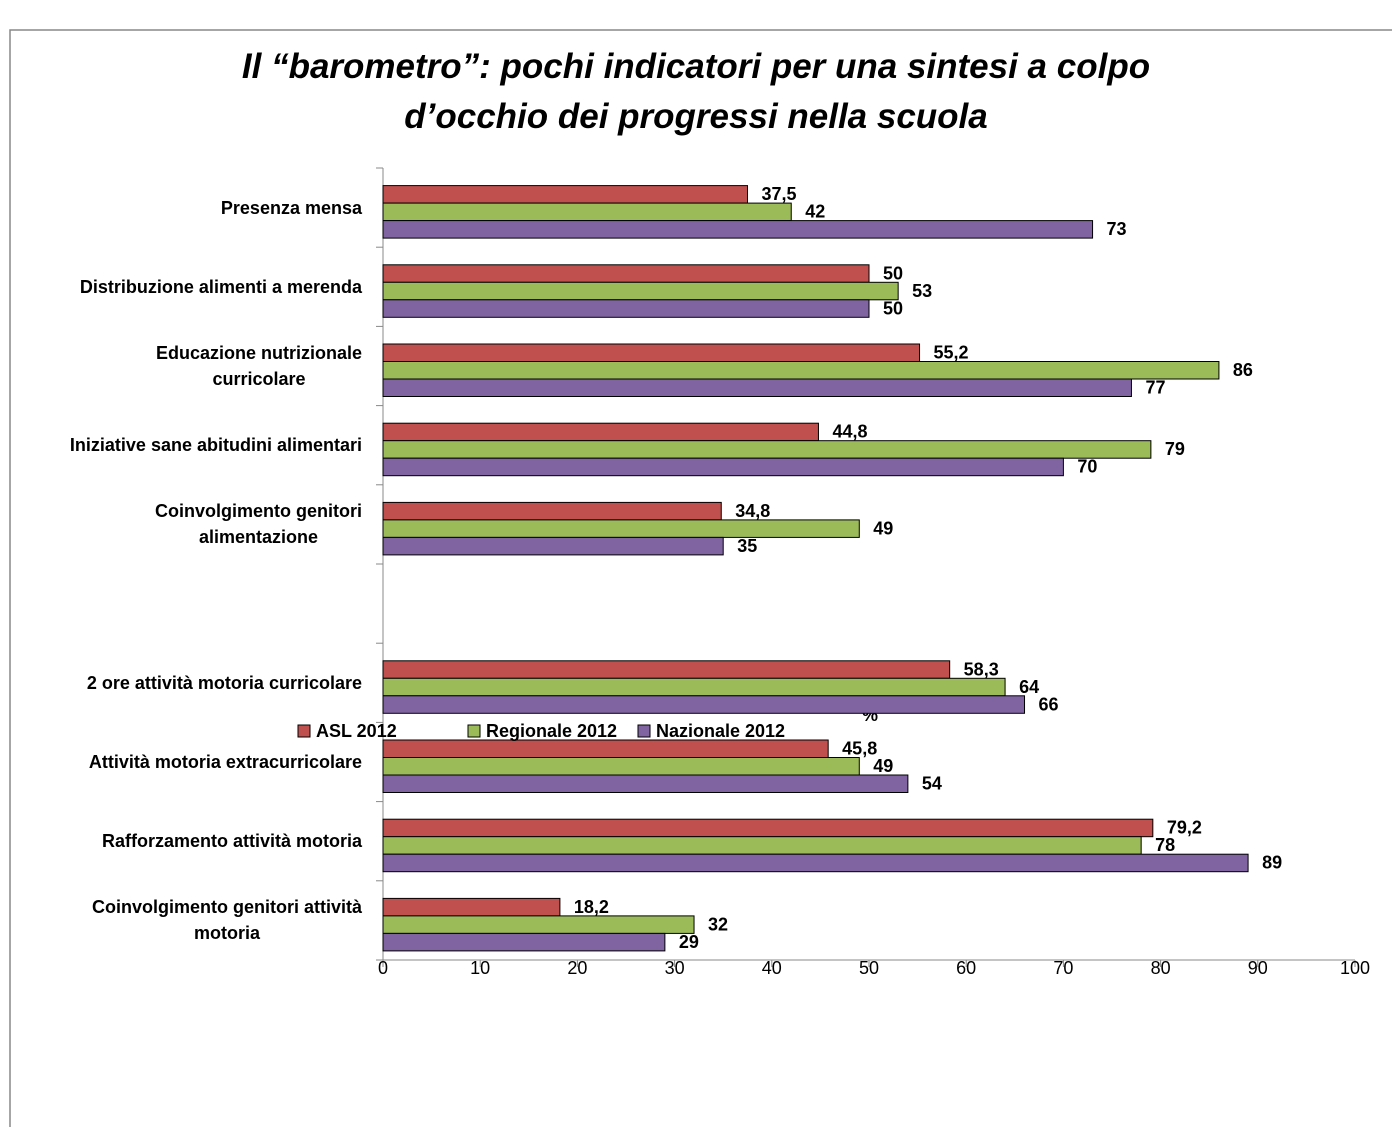  What do you see at coordinates (1355, 968) in the screenshot?
I see `x-tick-label: 100` at bounding box center [1355, 968].